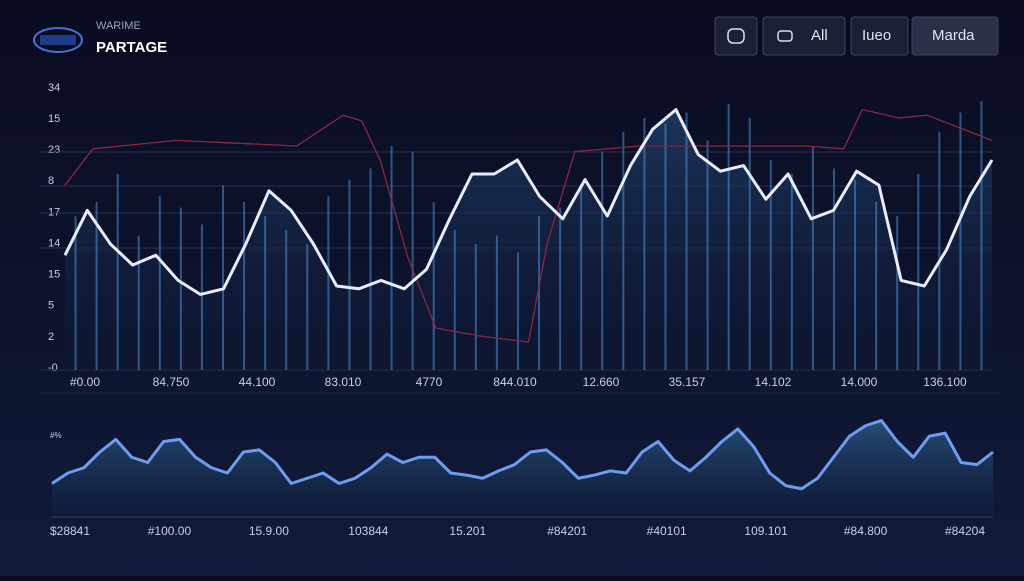  Describe the element at coordinates (945, 382) in the screenshot. I see `x-label: 136.100` at that location.